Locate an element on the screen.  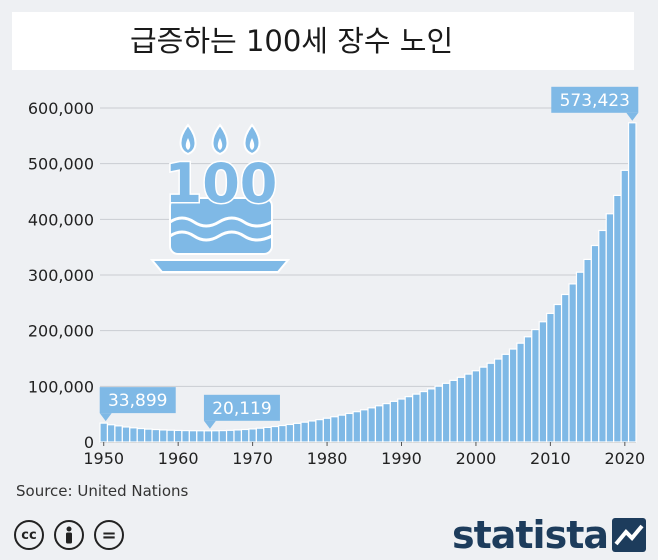
callout: 20,119 is located at coordinates (241, 411).